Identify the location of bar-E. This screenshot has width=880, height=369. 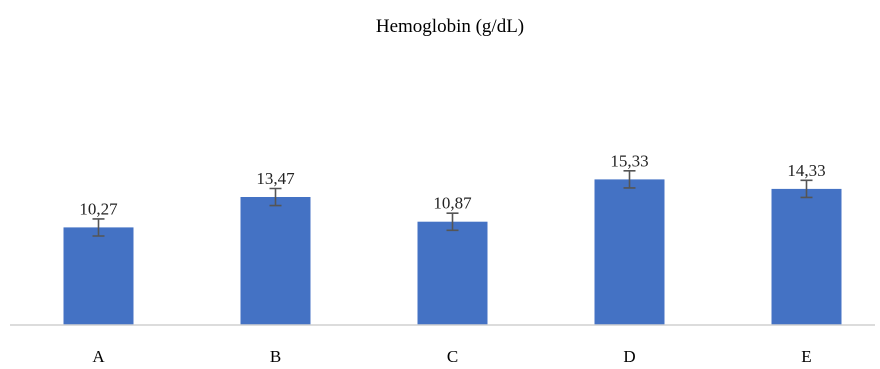
(806, 256).